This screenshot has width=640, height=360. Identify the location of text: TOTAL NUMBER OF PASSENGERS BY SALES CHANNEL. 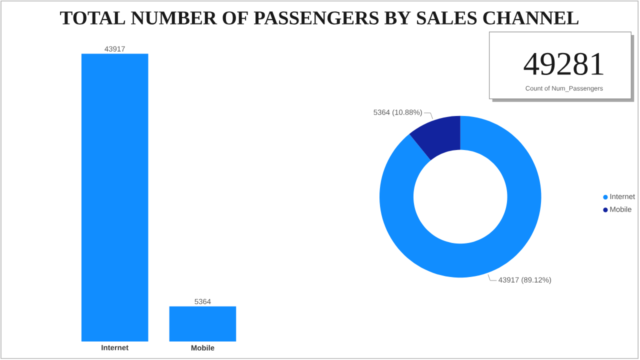
(319, 18).